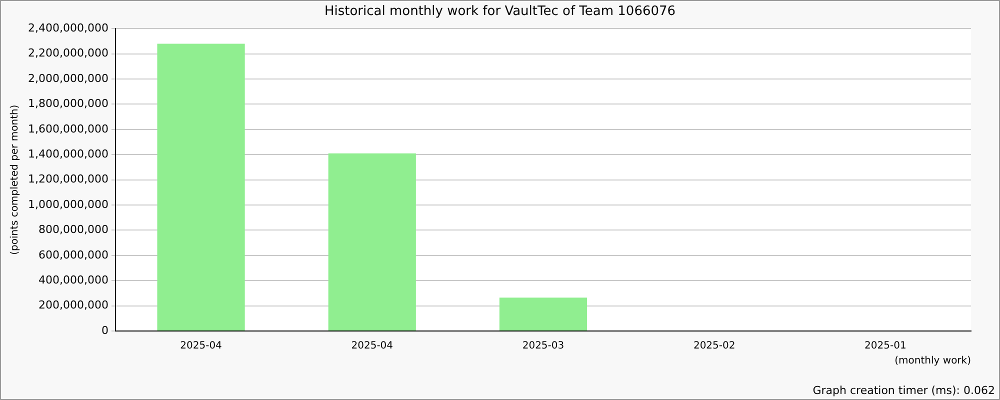 This screenshot has height=400, width=1000. I want to click on y-tick-label: 2,000,000,000, so click(68, 78).